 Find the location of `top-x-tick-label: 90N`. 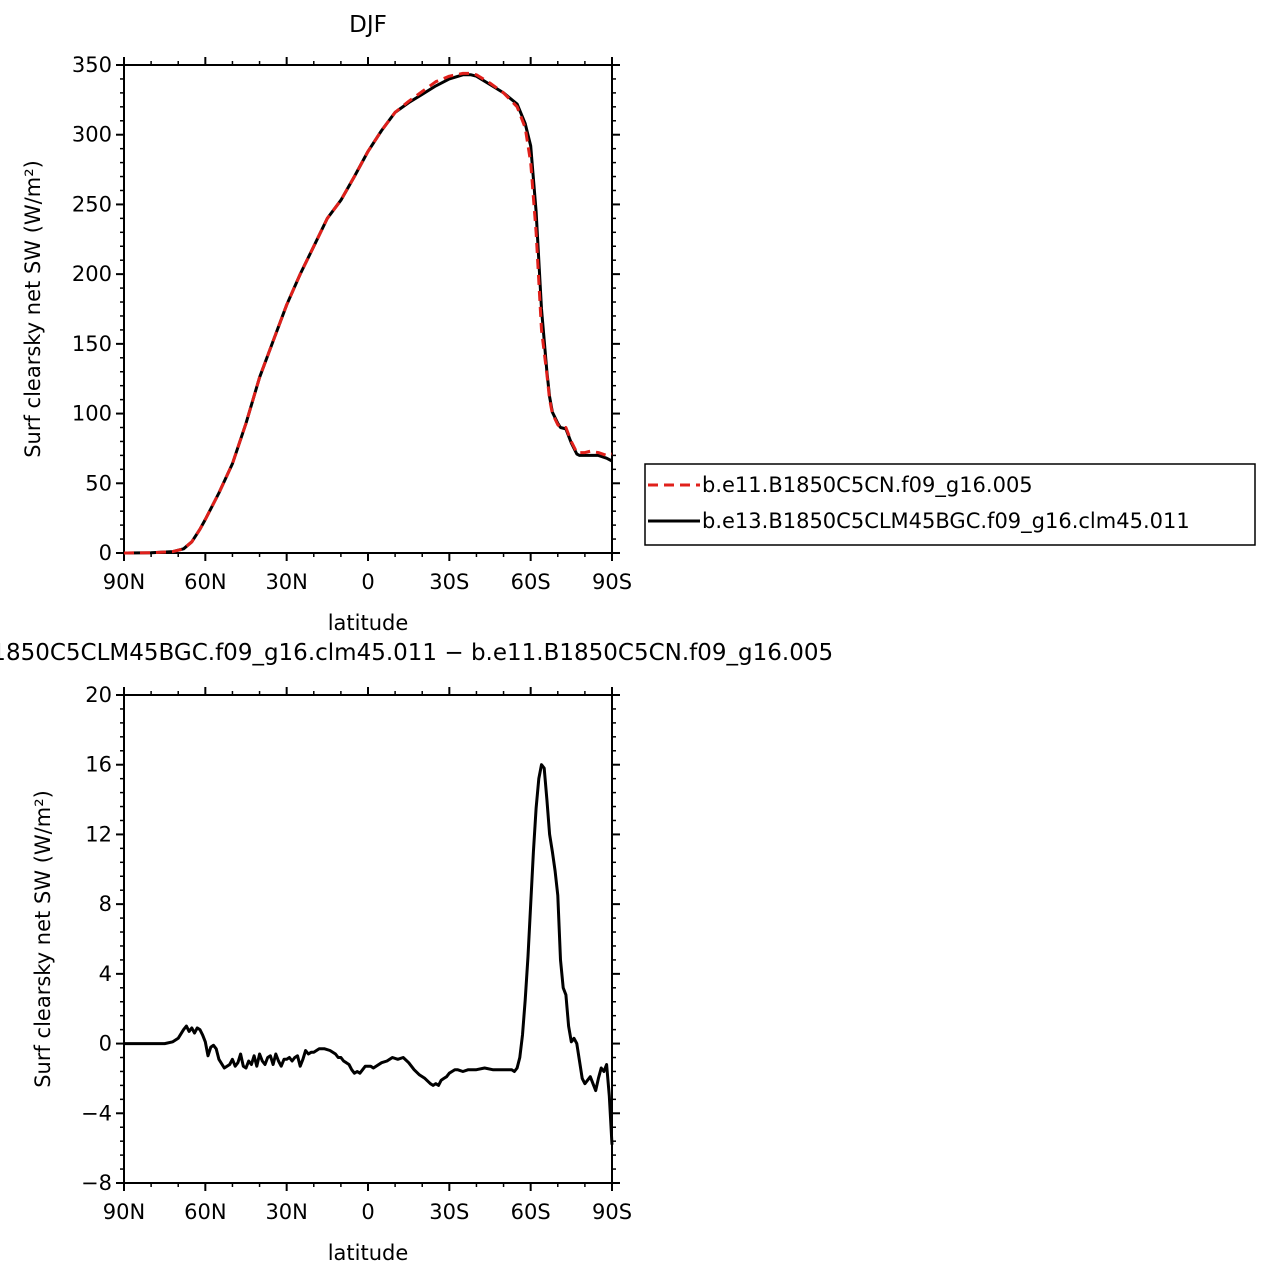

top-x-tick-label: 90N is located at coordinates (124, 582).